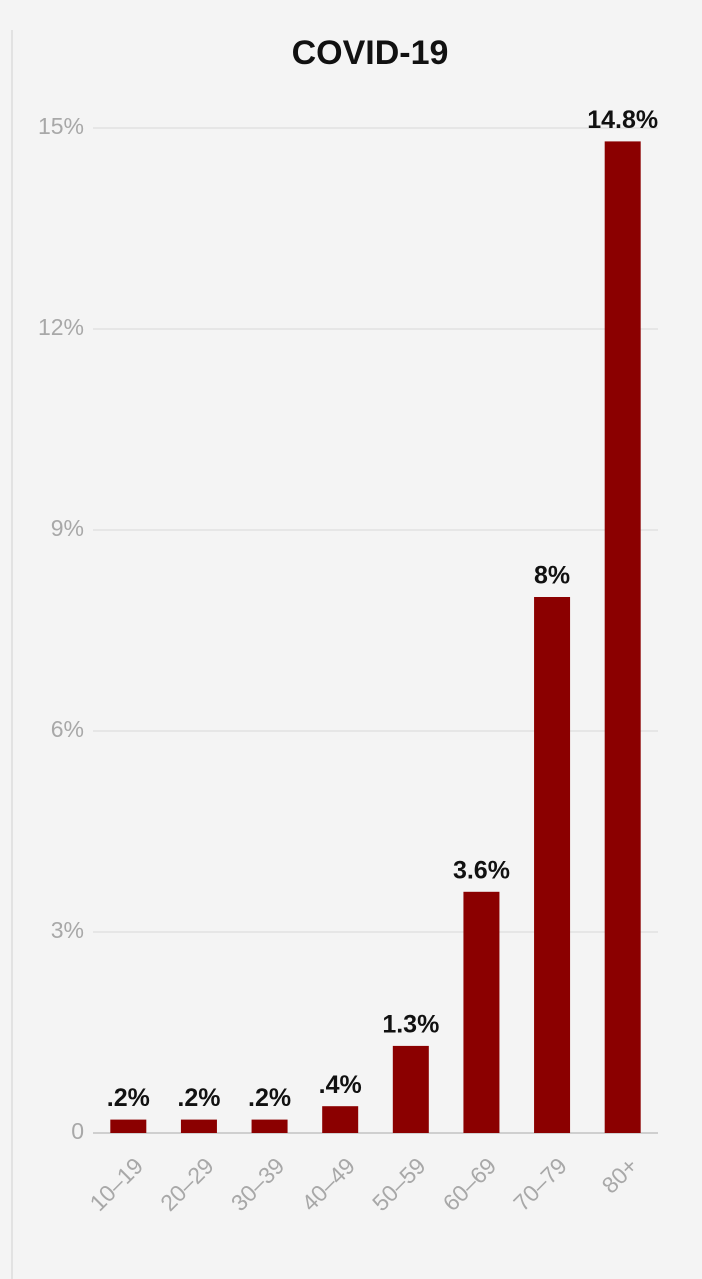  Describe the element at coordinates (67, 528) in the screenshot. I see `y-tick-label: 9%` at that location.